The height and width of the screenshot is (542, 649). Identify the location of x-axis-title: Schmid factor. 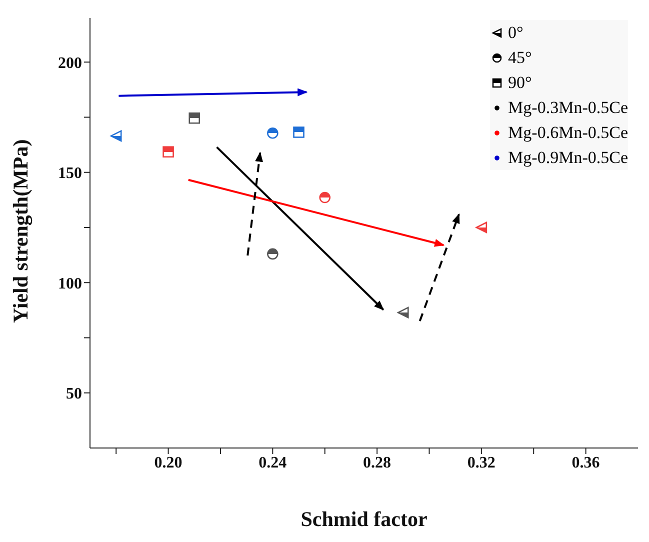
(364, 519).